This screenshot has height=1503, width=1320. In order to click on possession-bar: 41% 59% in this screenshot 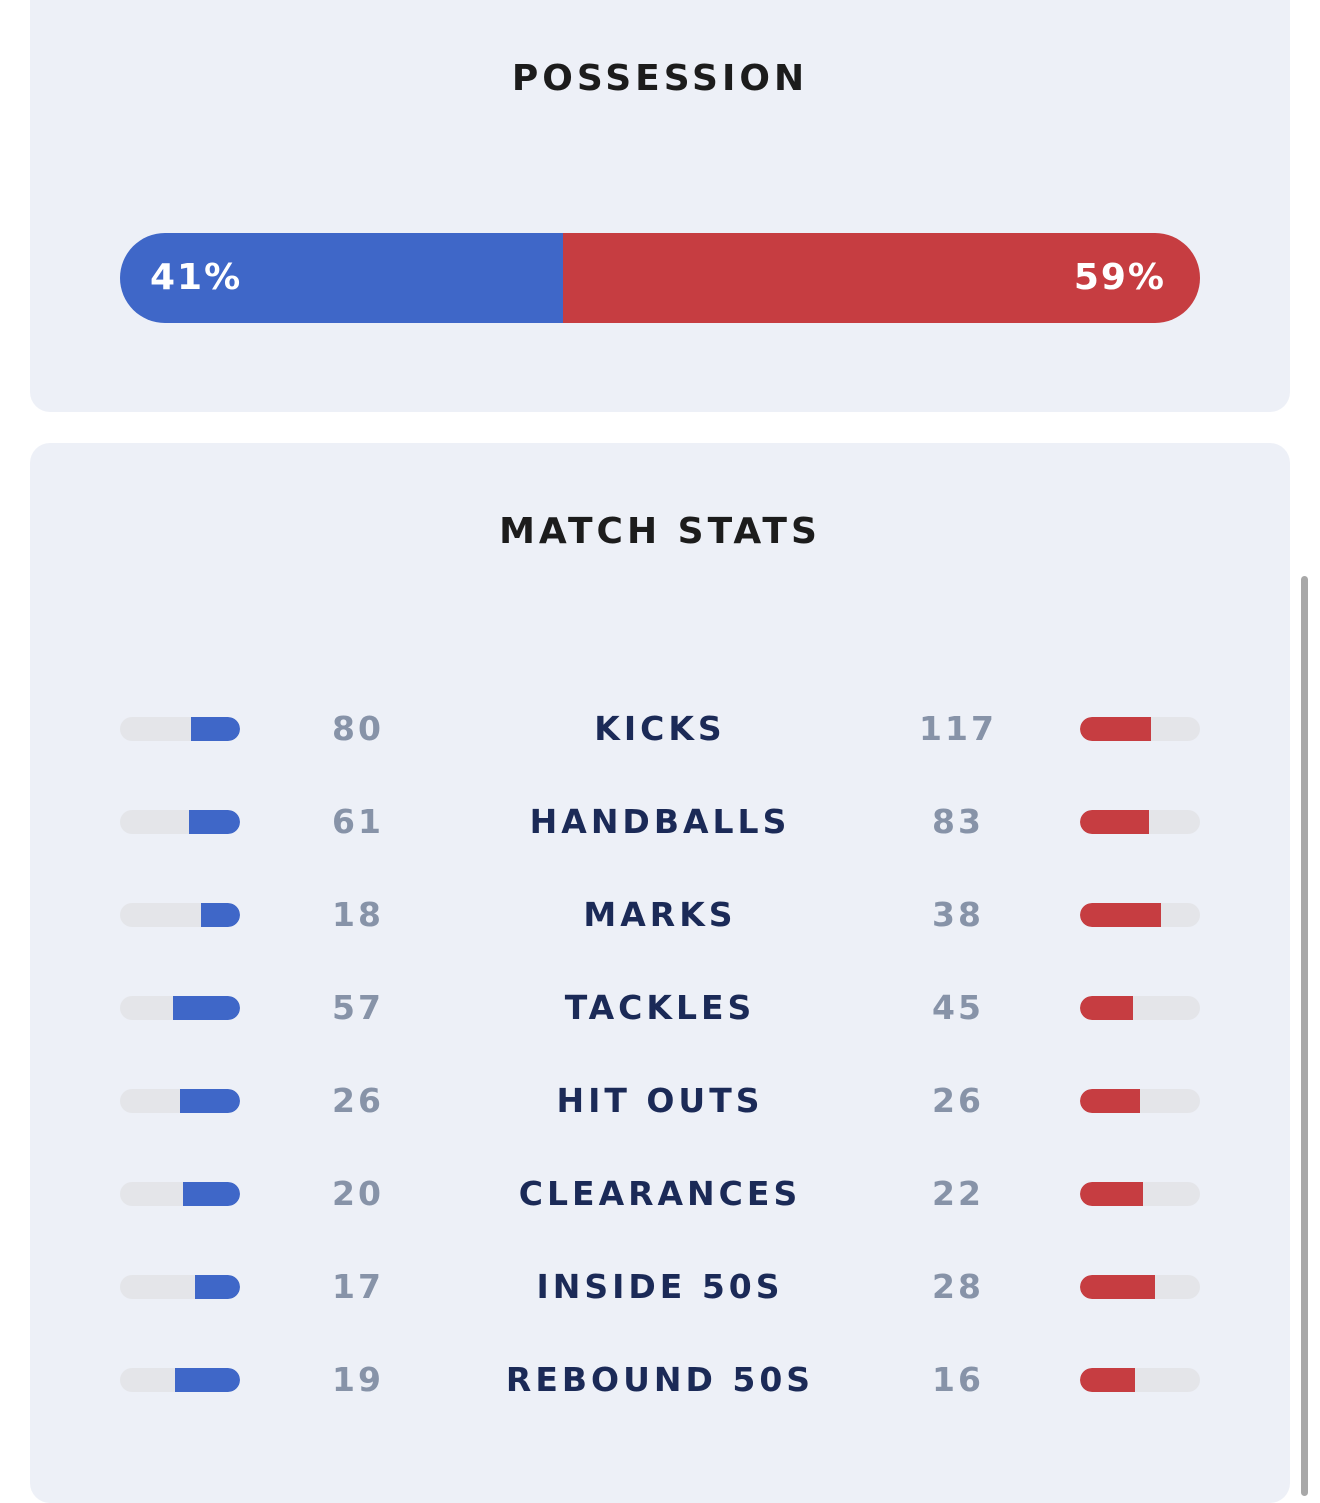, I will do `click(660, 278)`.